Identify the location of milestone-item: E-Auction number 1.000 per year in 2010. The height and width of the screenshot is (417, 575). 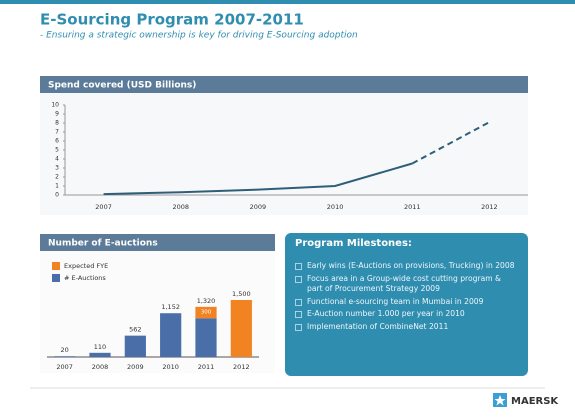
(406, 314).